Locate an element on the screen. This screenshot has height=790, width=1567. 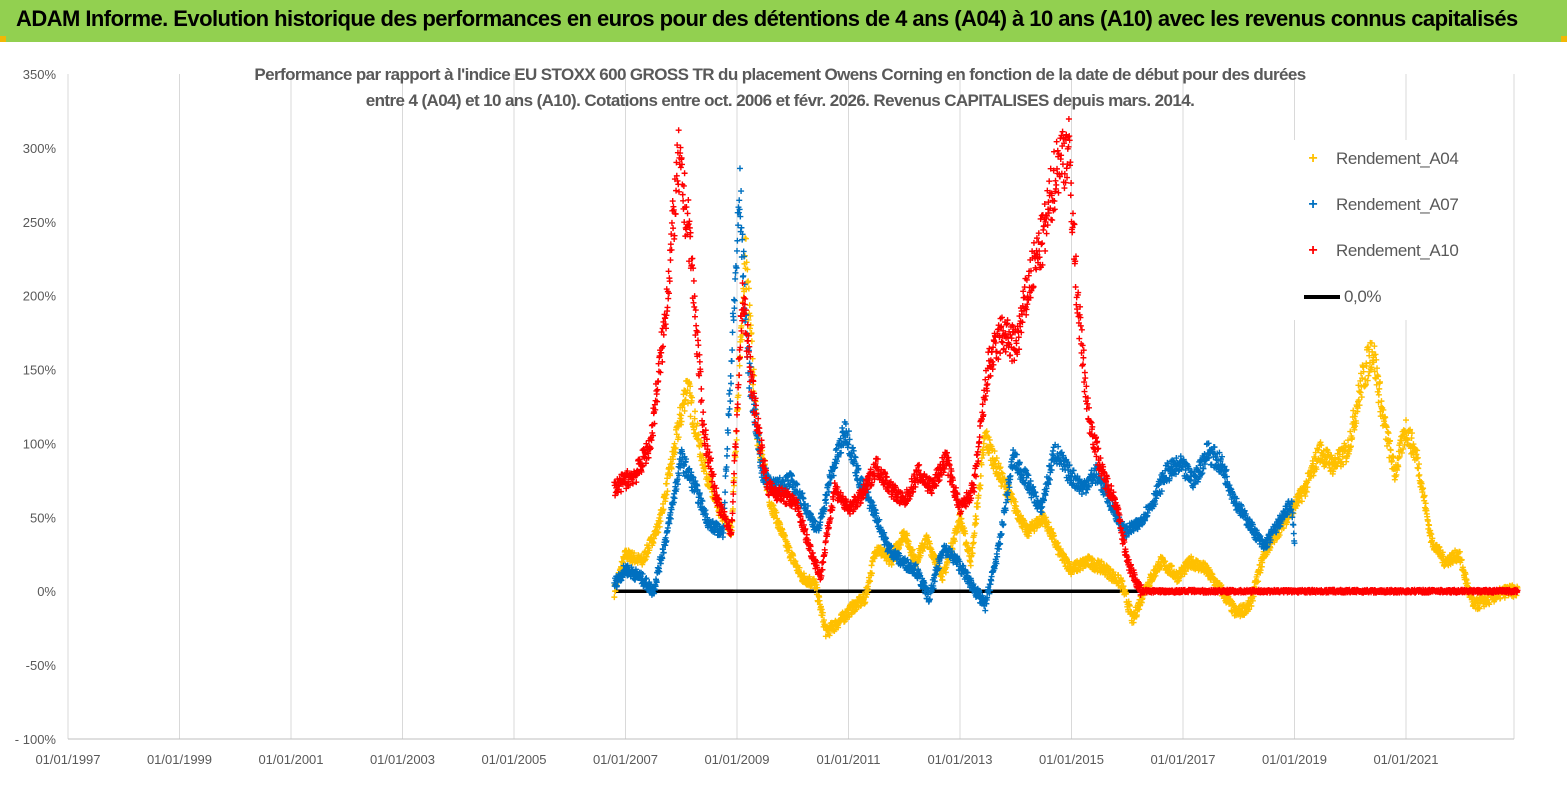
x-tick-label: 01/01/2021 is located at coordinates (1405, 759).